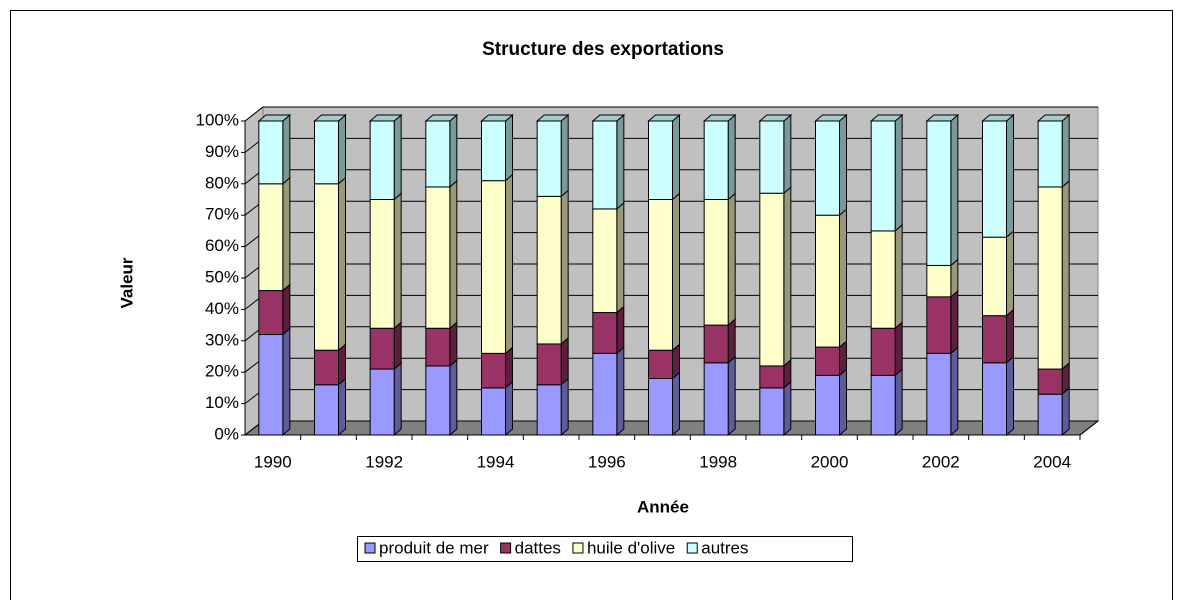 The width and height of the screenshot is (1183, 600). I want to click on grid-line, so click(671, 114).